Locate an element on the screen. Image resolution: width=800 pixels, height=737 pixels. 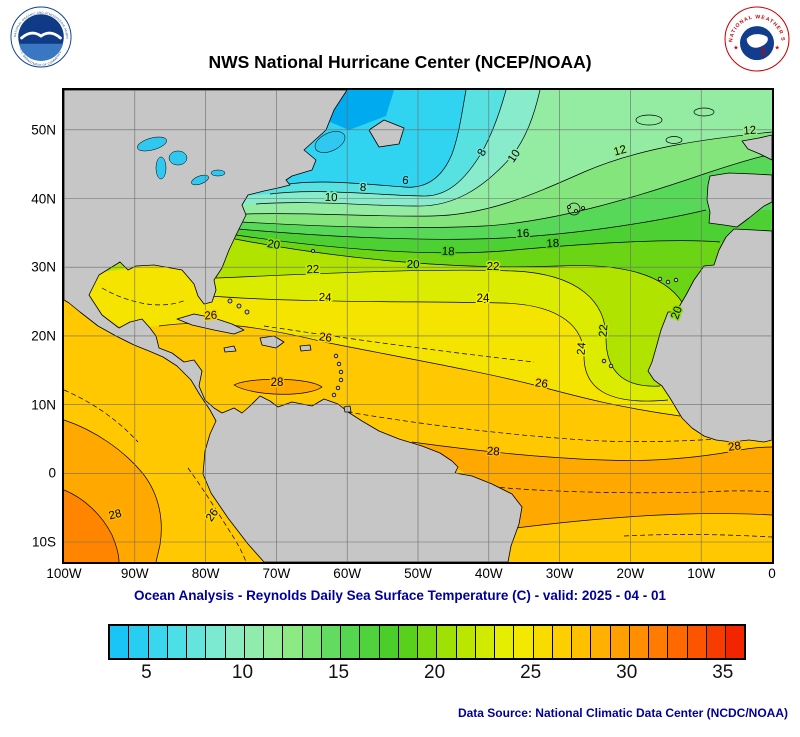
lat-tick-label: 50N is located at coordinates (43, 130).